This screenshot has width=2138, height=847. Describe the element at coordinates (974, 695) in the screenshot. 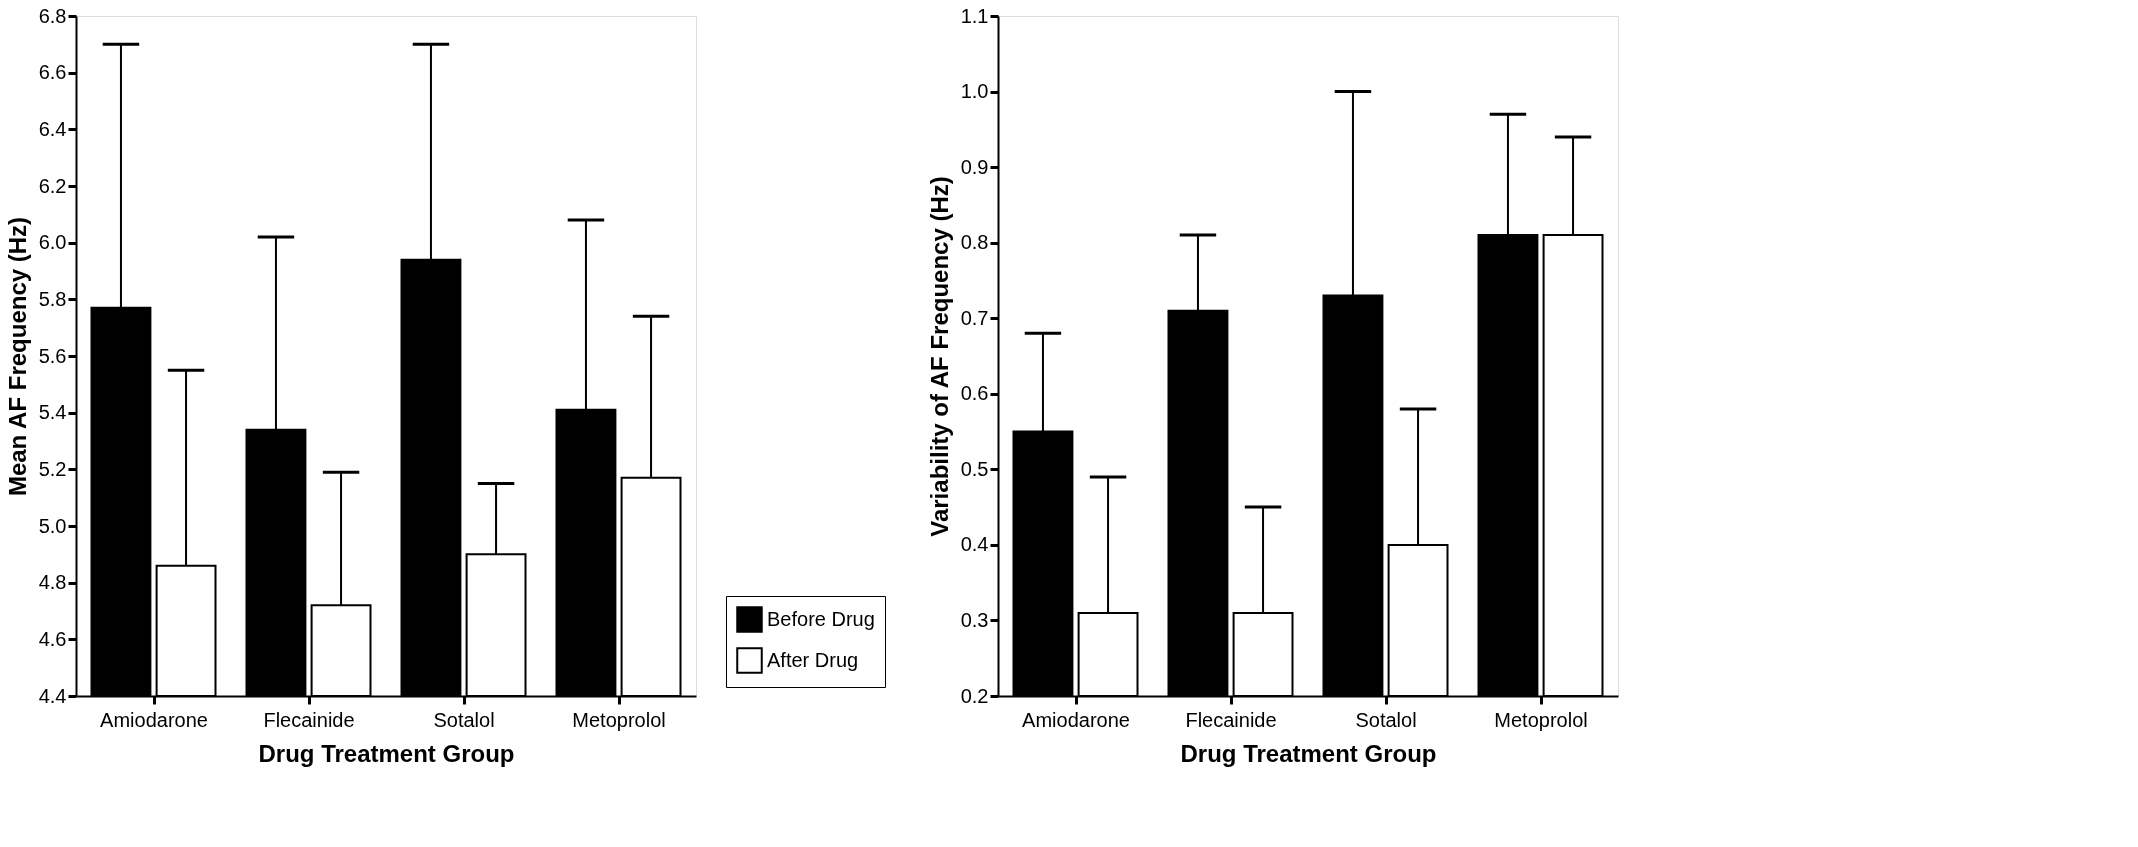

I see `y-tick-label: 0.2` at that location.